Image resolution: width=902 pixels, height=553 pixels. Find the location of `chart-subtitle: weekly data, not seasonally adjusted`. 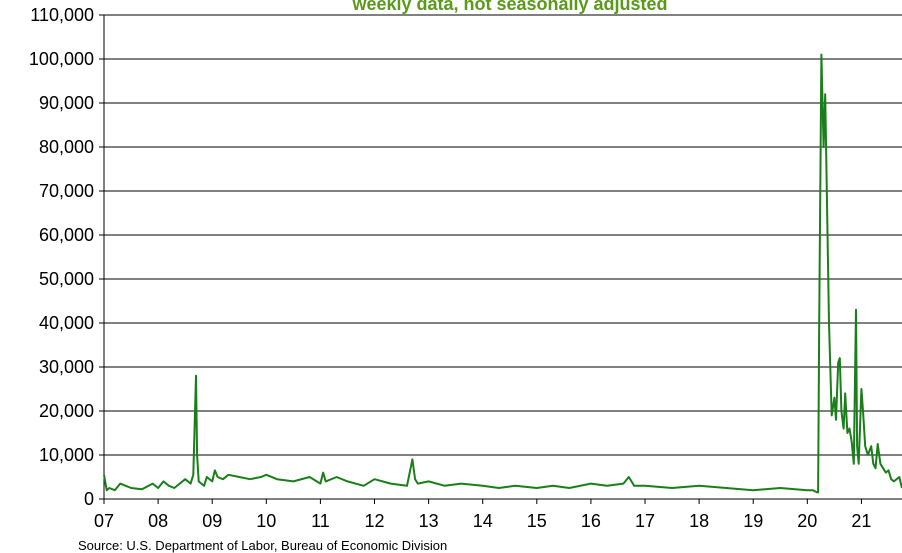

chart-subtitle: weekly data, not seasonally adjusted is located at coordinates (510, 7).